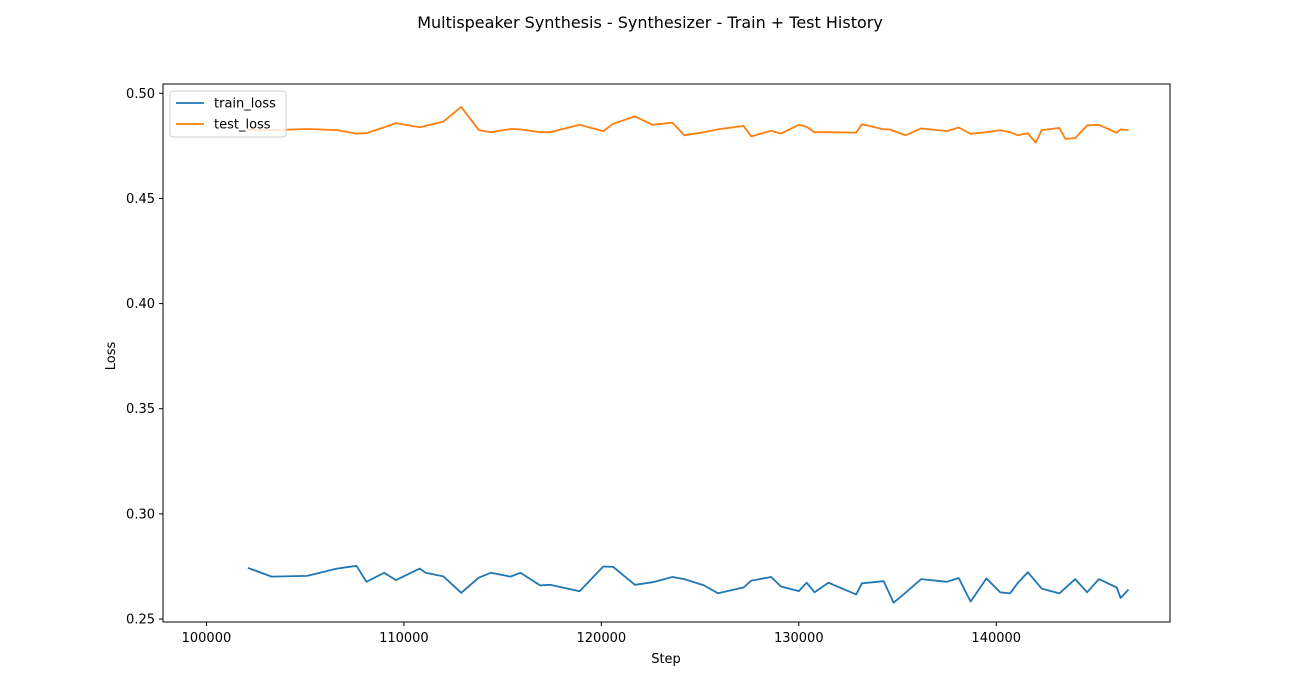 The image size is (1300, 700). Describe the element at coordinates (144, 357) in the screenshot. I see `y-axis: 0.25 0.30 0.35 0.40 0.45 0.50` at that location.